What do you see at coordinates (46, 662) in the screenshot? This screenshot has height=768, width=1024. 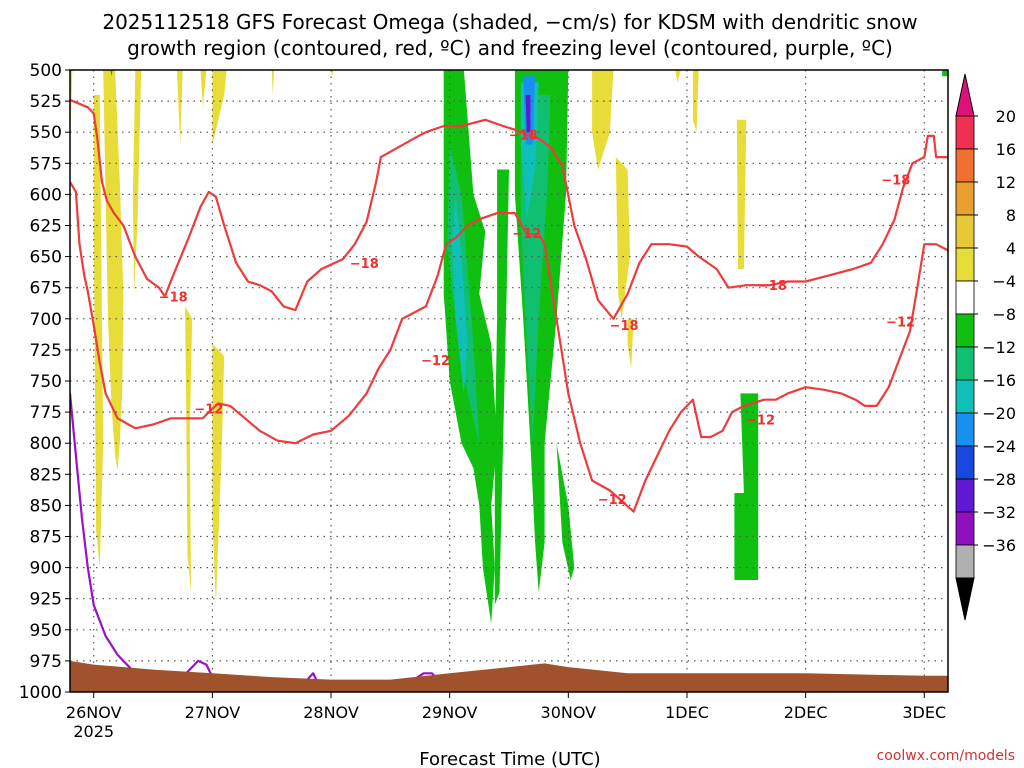 I see `y-tick-label: 975` at bounding box center [46, 662].